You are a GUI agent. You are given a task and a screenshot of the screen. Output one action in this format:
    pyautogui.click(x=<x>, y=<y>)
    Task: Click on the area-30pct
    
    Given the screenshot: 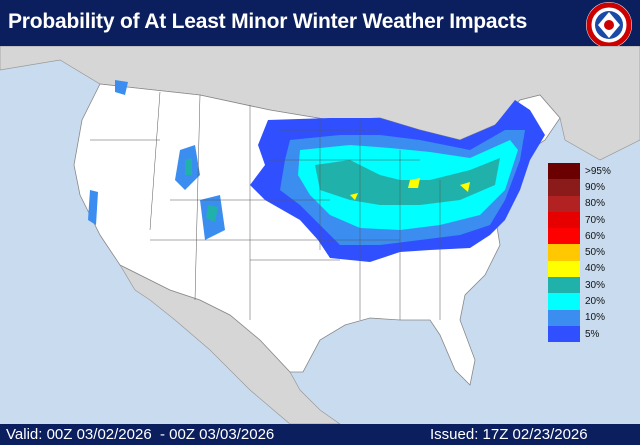 What is the action you would take?
    pyautogui.click(x=407, y=181)
    